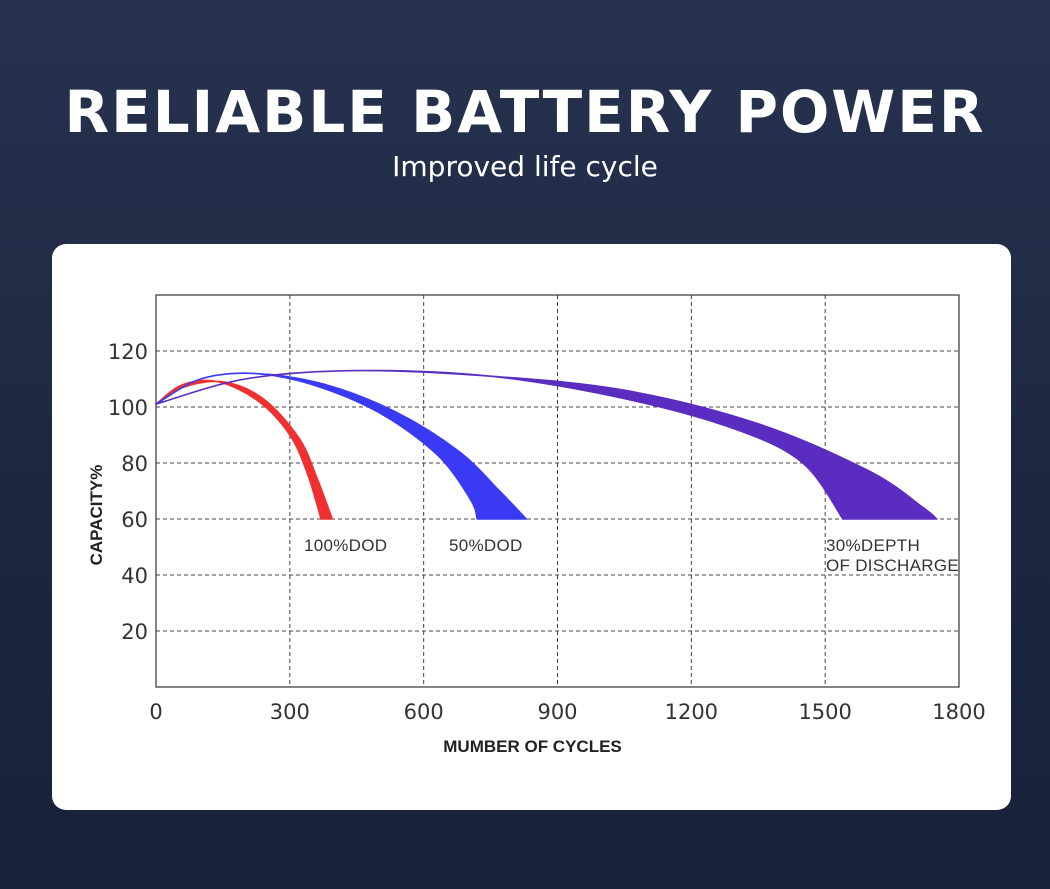 Image resolution: width=1050 pixels, height=889 pixels. What do you see at coordinates (290, 712) in the screenshot?
I see `x-tick-label-300: 300` at bounding box center [290, 712].